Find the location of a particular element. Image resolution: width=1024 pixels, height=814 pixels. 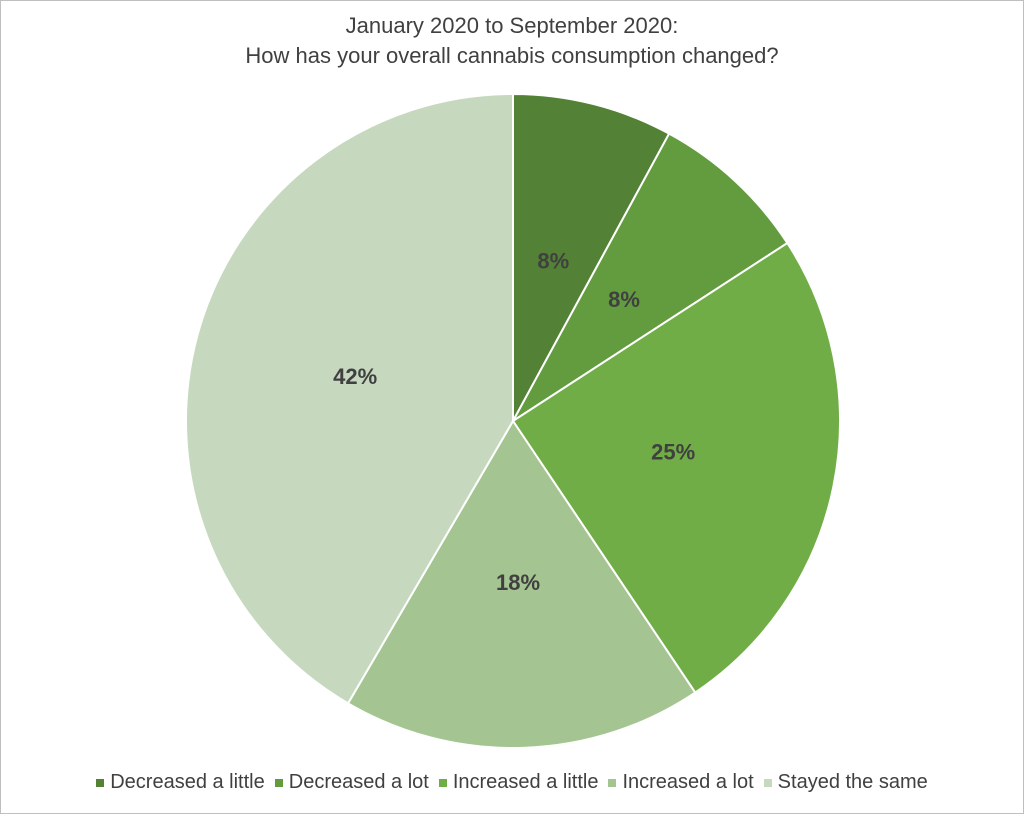

legend-label: Decreased a lot is located at coordinates (358, 782).